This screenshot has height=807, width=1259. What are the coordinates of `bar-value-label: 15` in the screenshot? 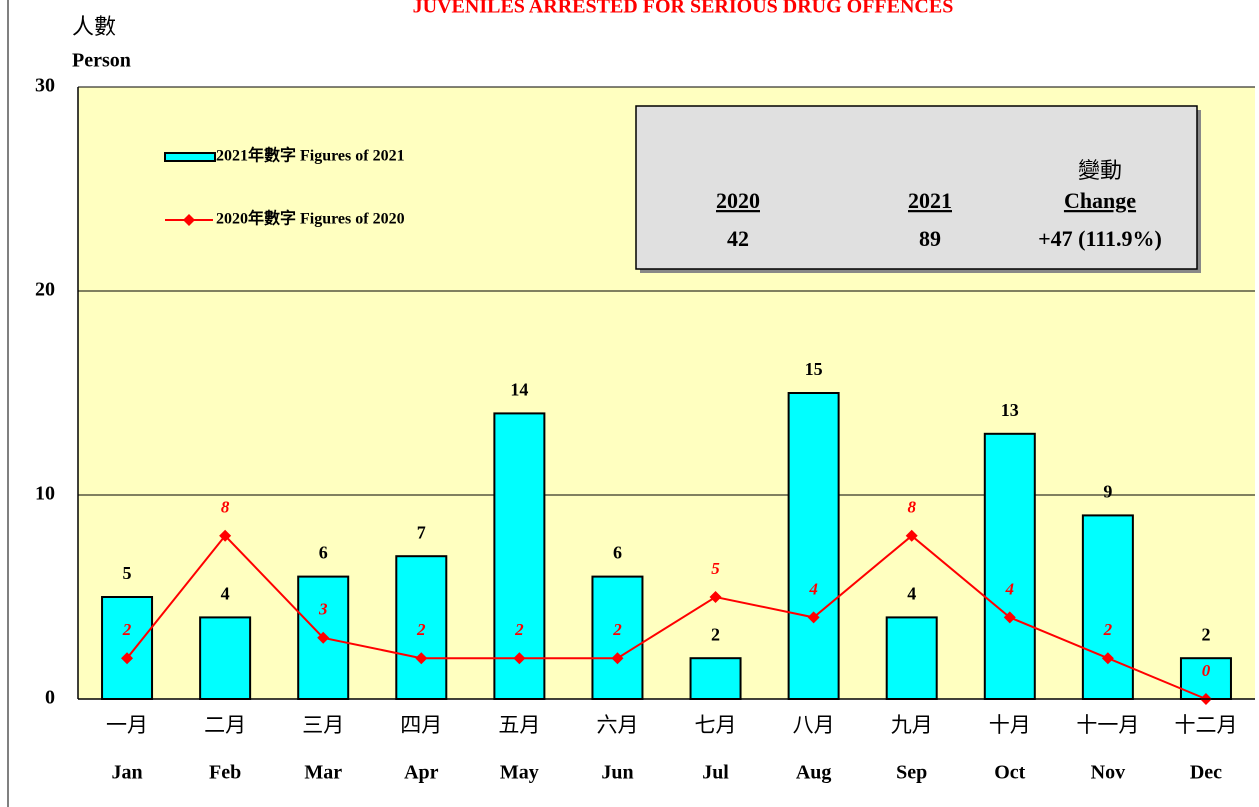 It's located at (814, 369).